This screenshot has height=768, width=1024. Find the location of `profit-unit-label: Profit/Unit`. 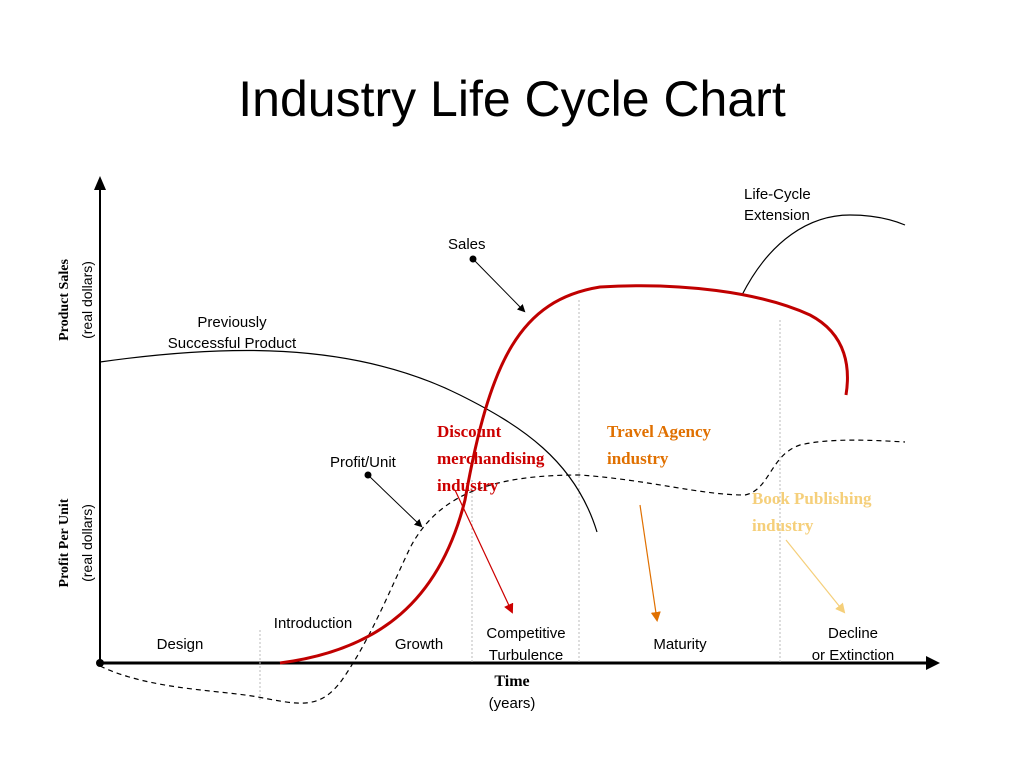

profit-unit-label: Profit/Unit is located at coordinates (363, 462).